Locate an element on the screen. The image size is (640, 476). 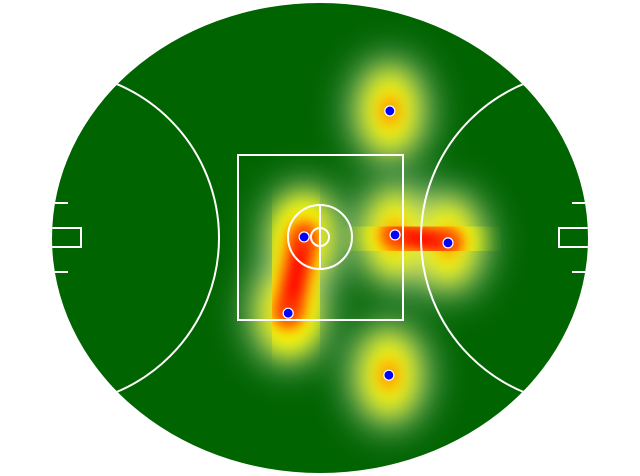
left-goal-square is located at coordinates (67, 237).